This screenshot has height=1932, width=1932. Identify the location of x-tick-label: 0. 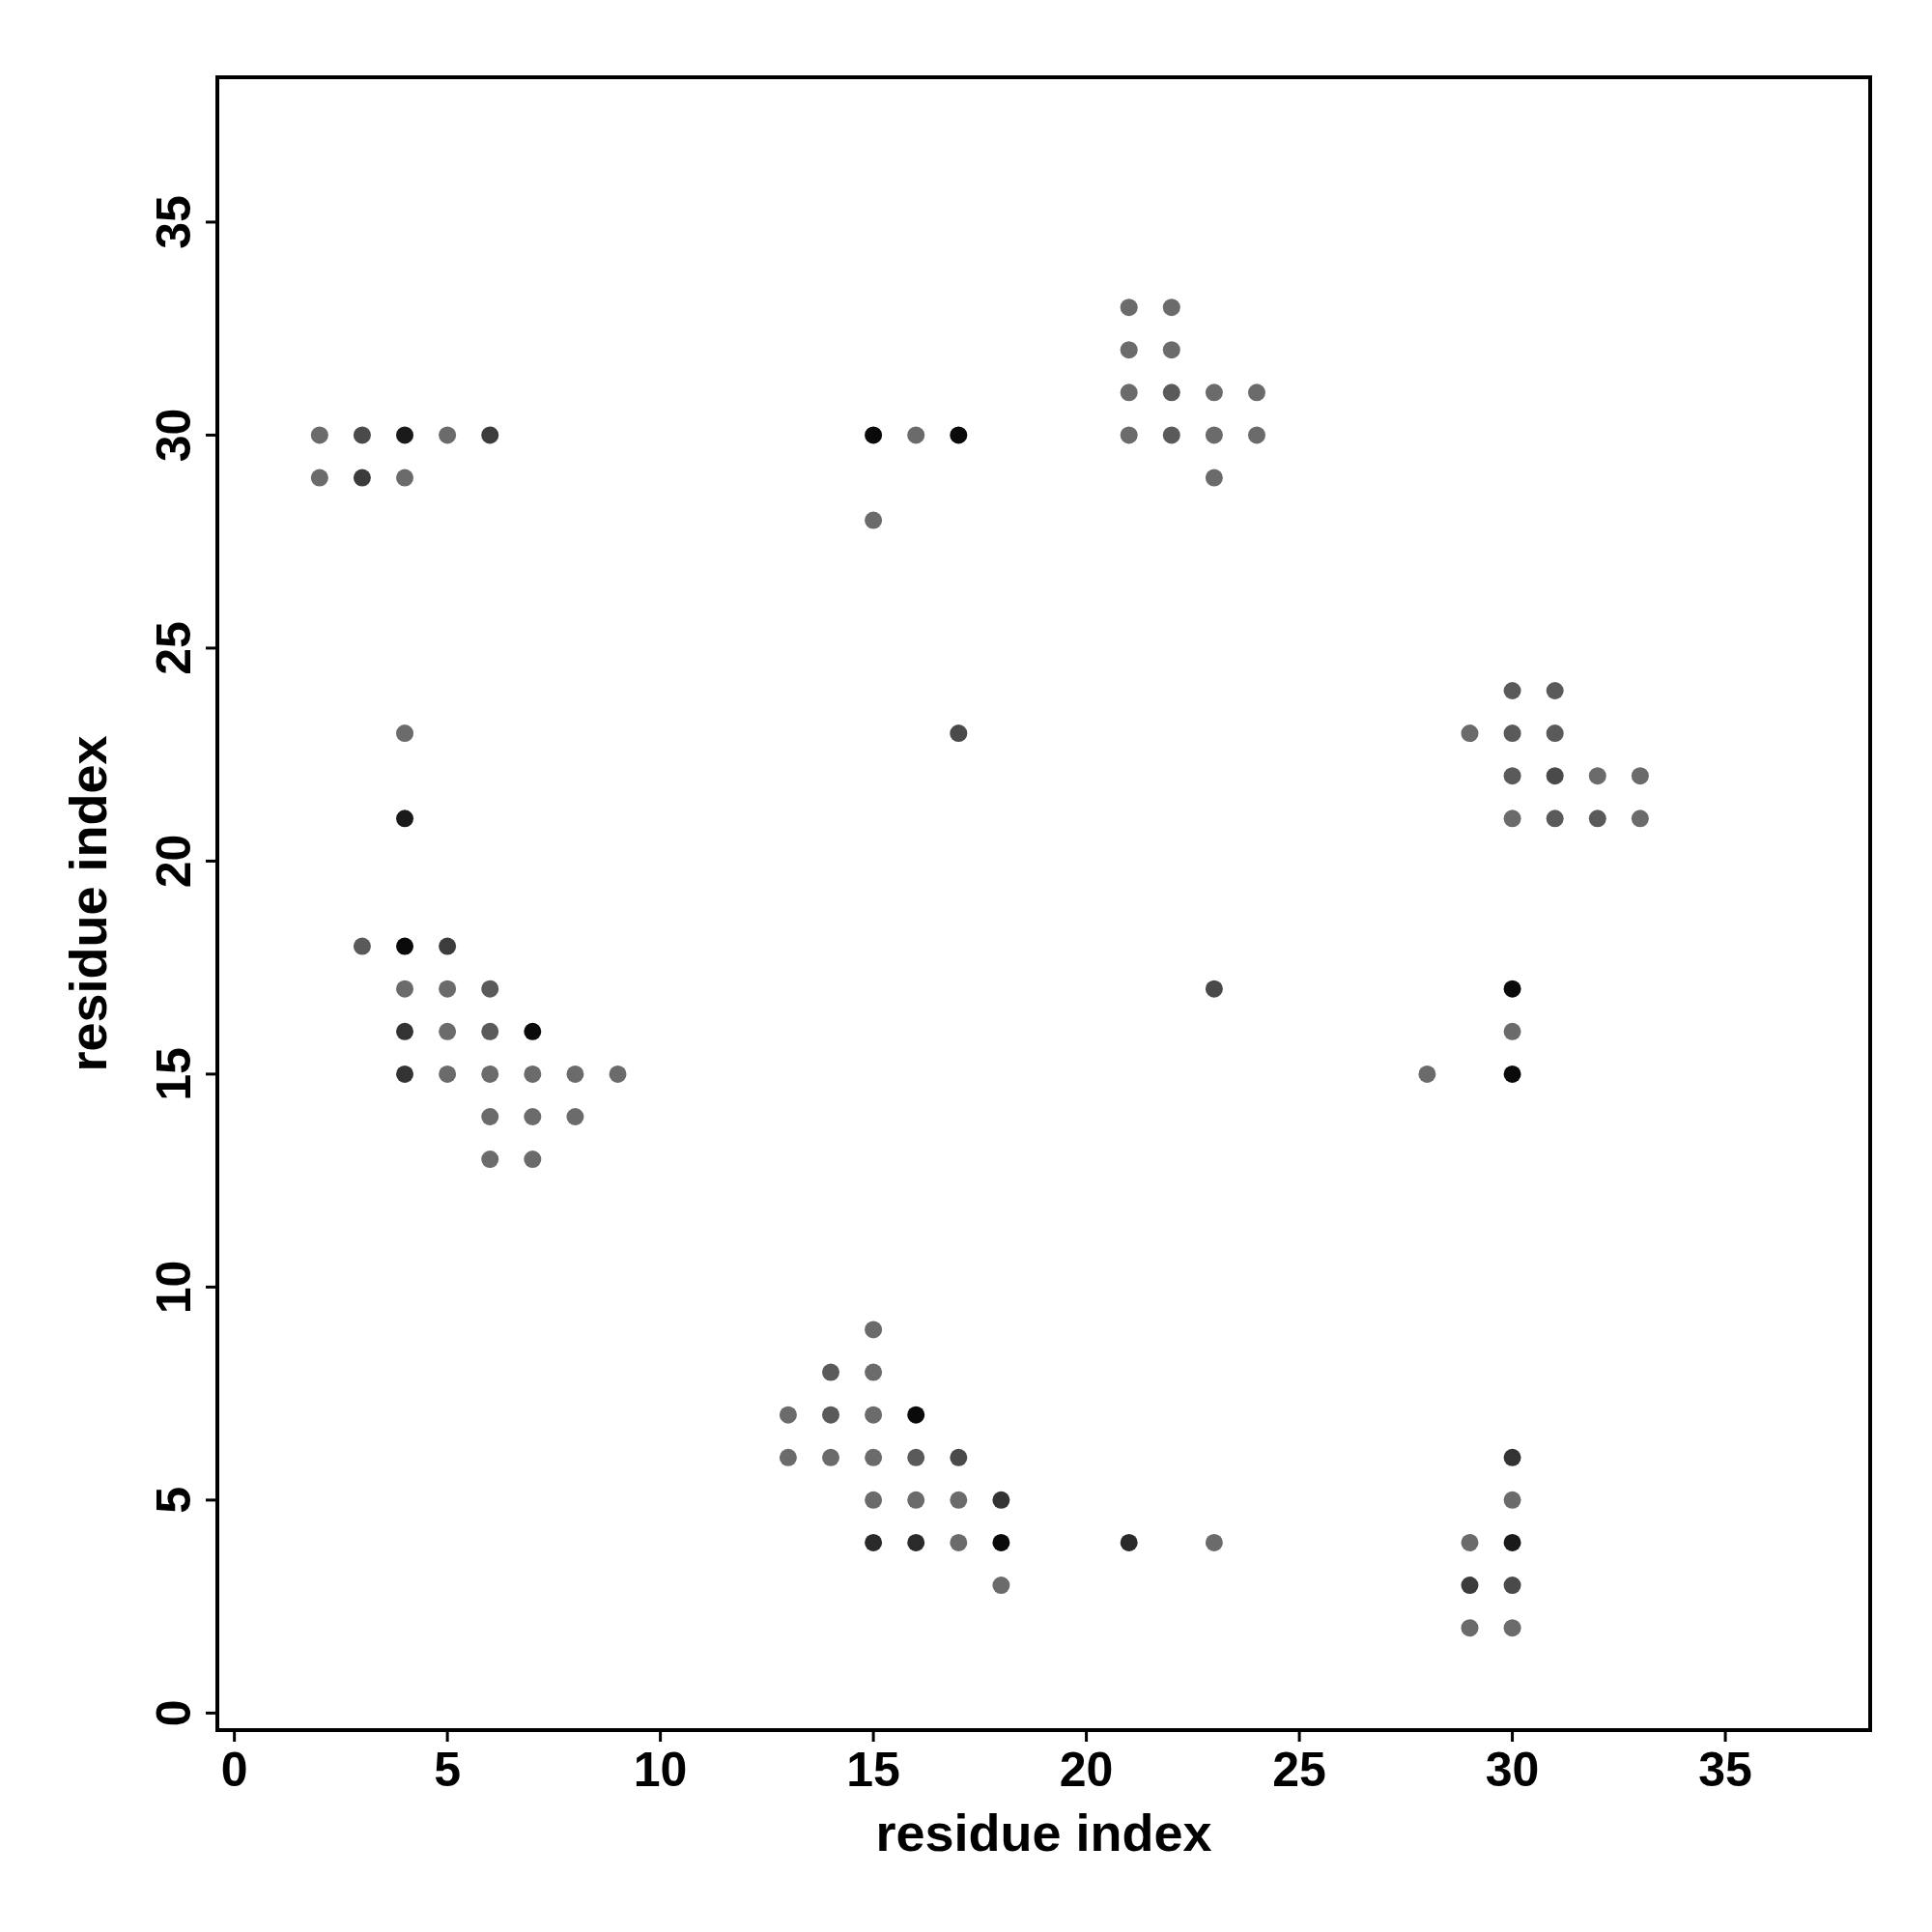
(234, 1770).